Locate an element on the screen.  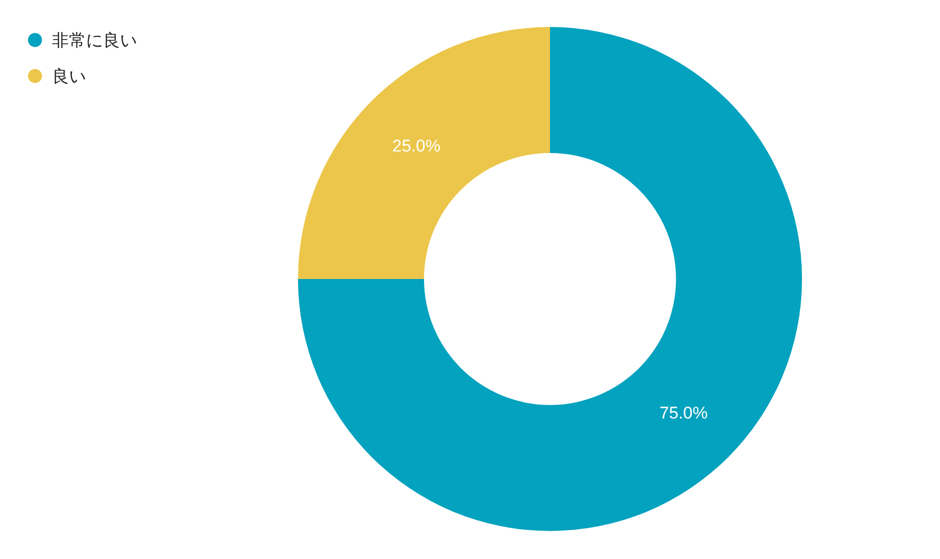
legend-label: 良い is located at coordinates (69, 77).